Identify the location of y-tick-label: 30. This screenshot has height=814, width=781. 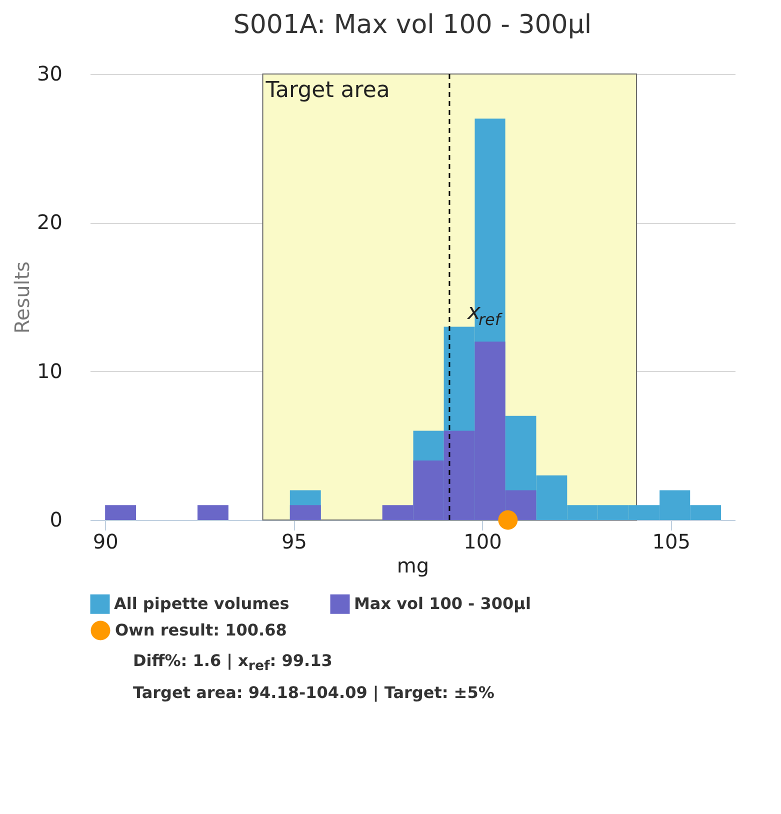
(49, 74).